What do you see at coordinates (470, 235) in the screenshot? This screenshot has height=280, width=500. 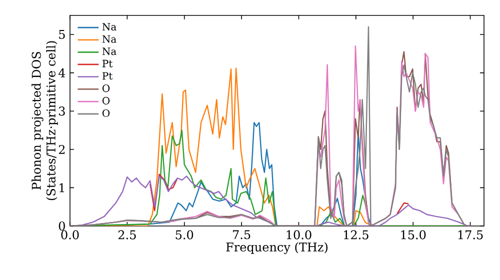 I see `x-tick-label: 17.5` at bounding box center [470, 235].